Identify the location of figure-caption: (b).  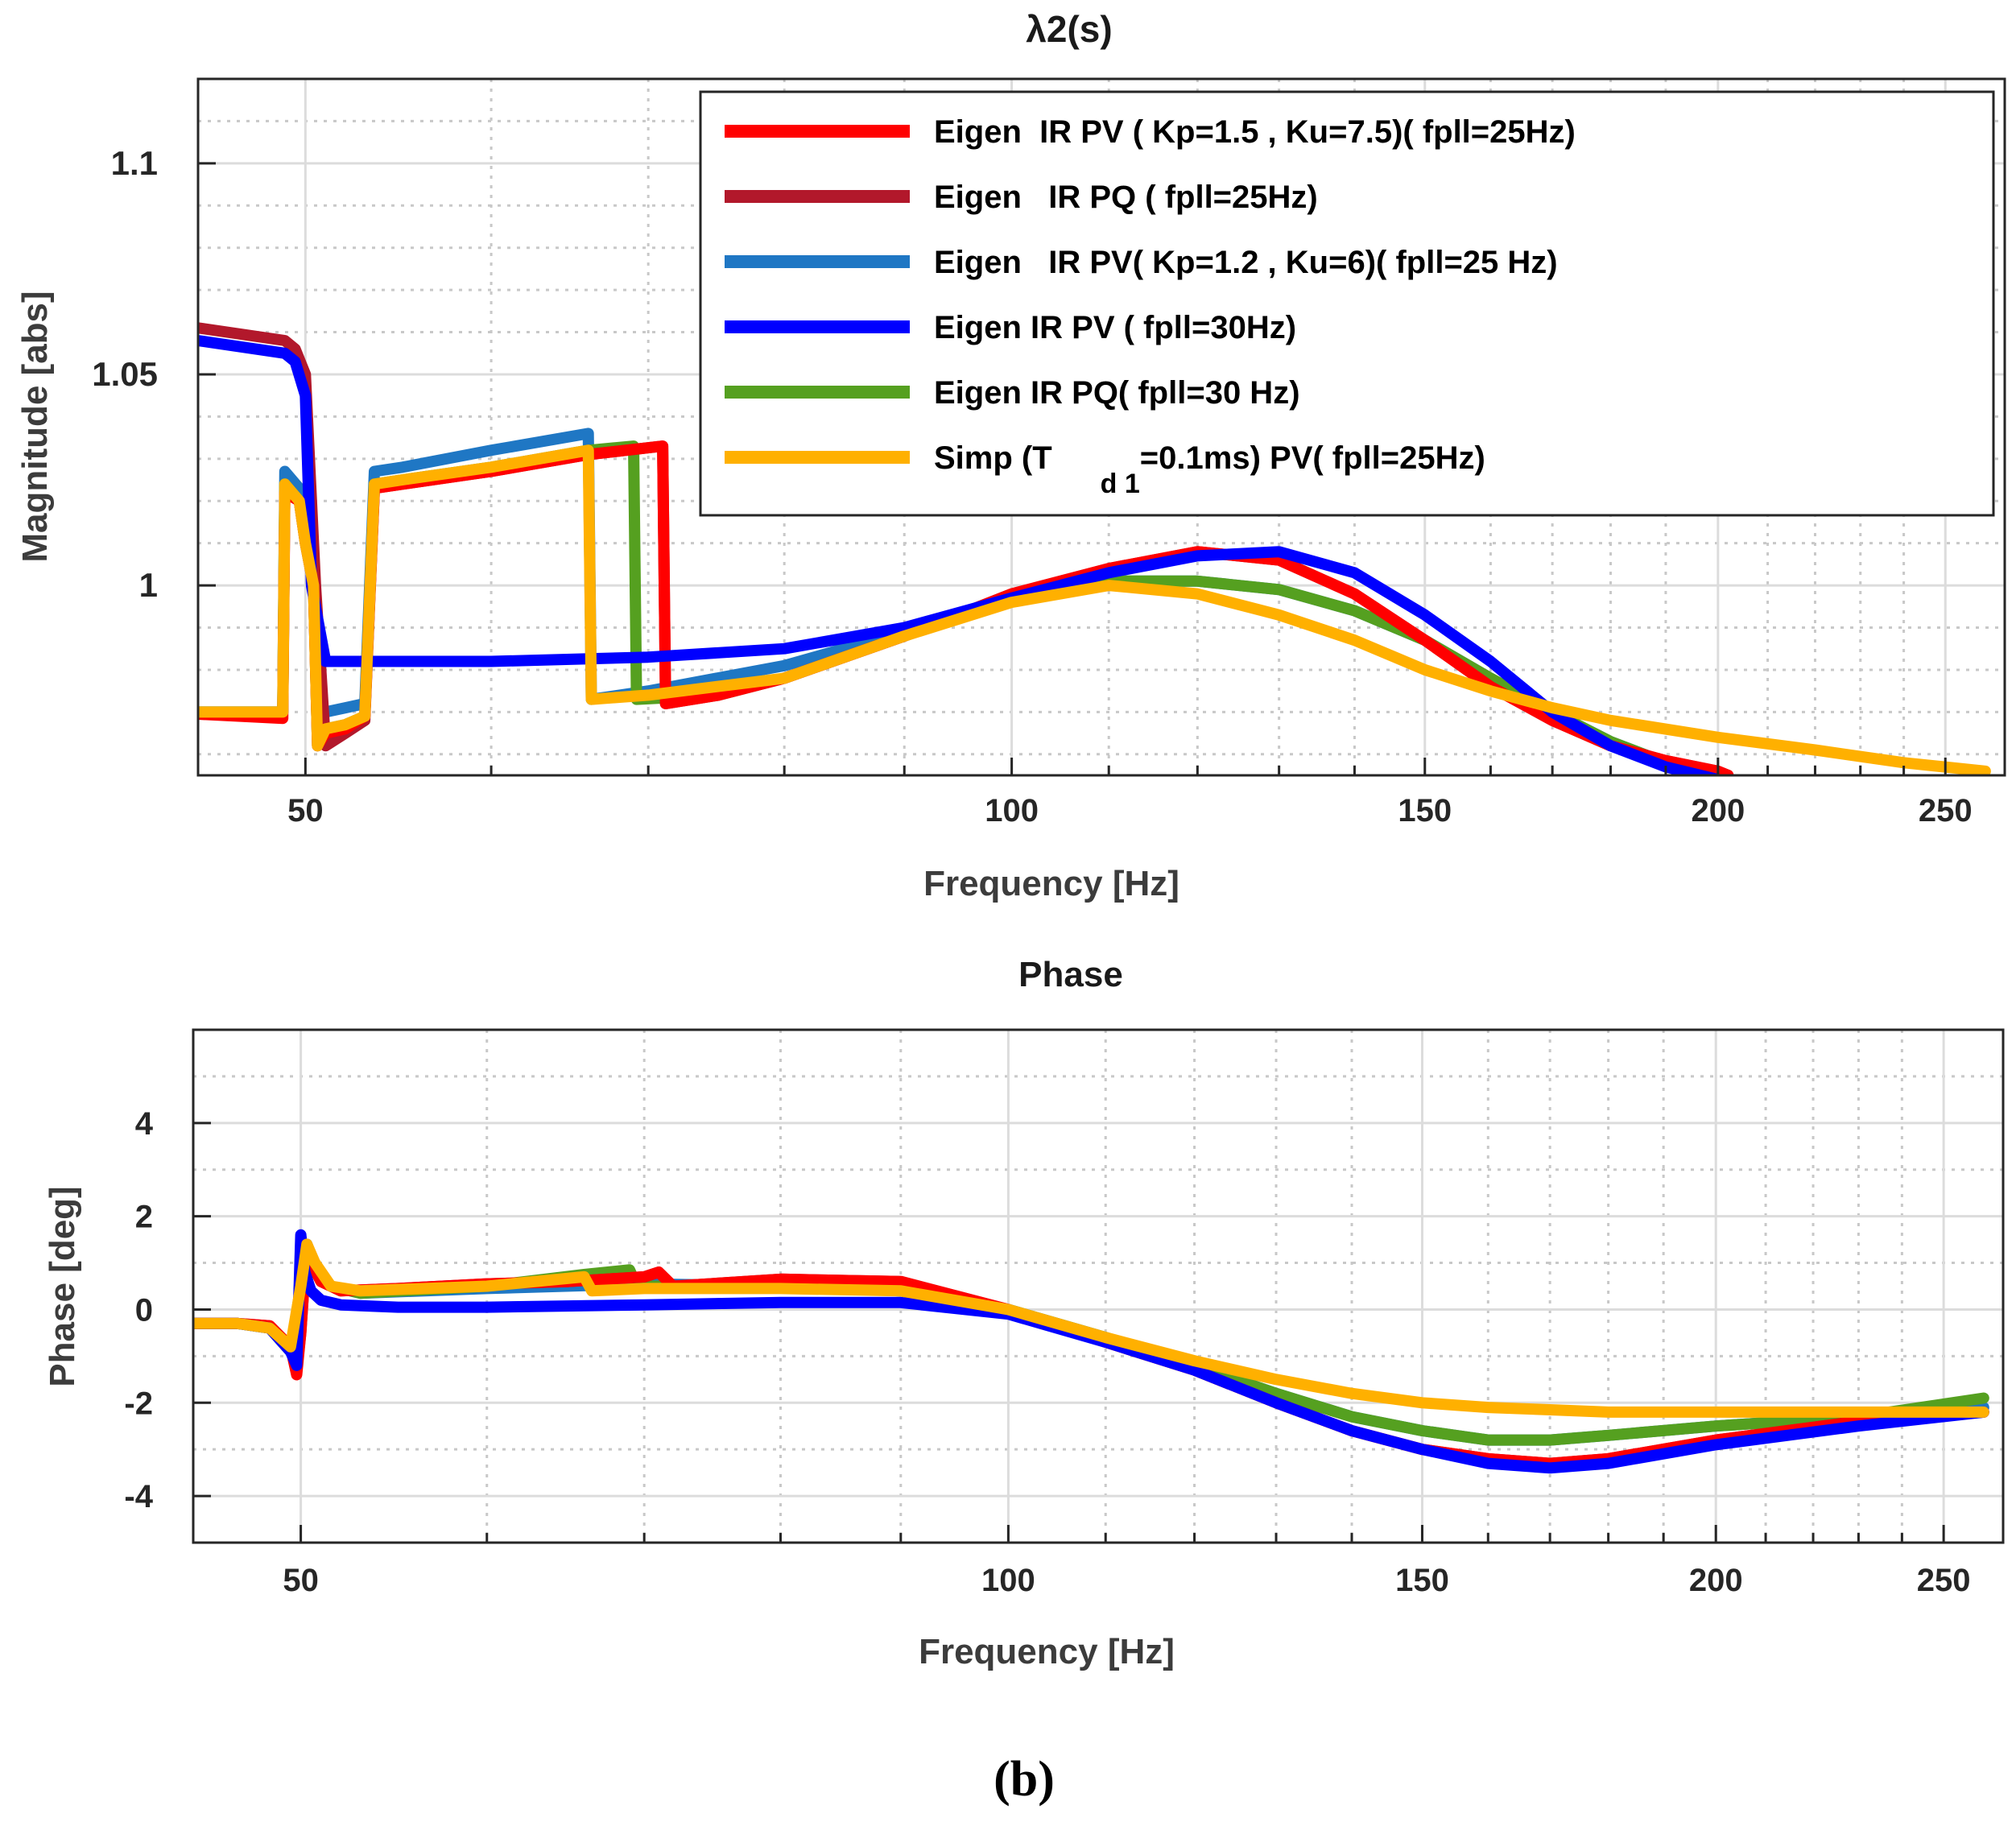
(1024, 1780).